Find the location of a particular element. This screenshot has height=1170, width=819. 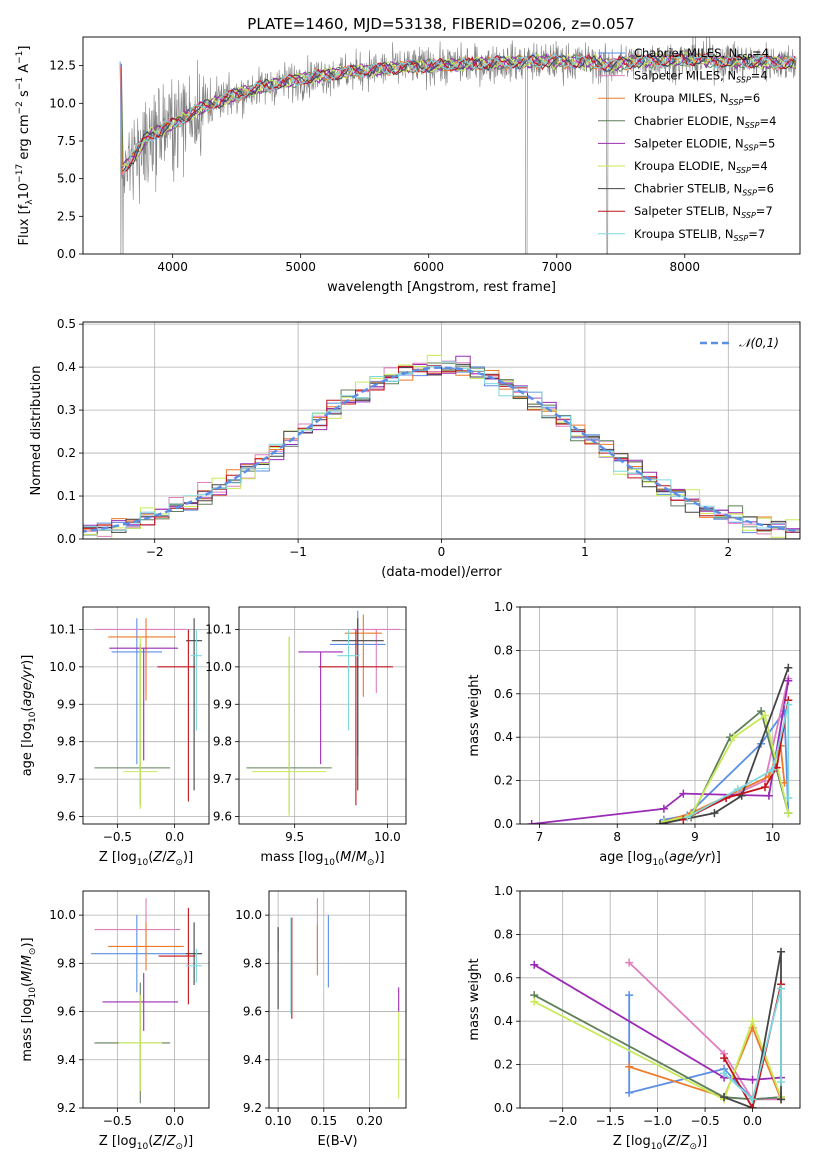

legend-label: Kroupa STELIB, NSSP=7 is located at coordinates (699, 235).